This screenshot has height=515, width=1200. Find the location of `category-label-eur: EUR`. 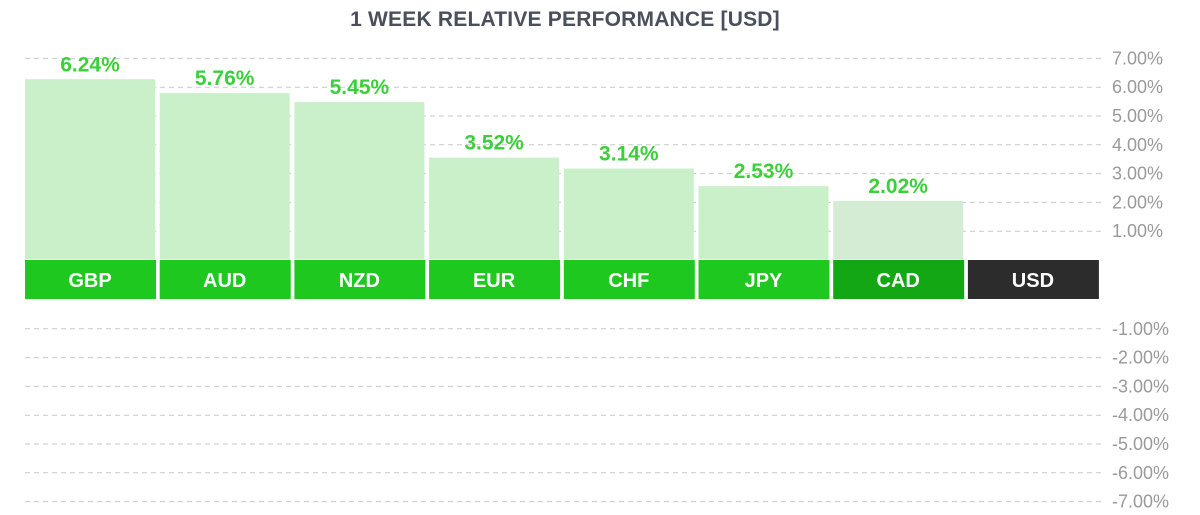

category-label-eur: EUR is located at coordinates (494, 281).